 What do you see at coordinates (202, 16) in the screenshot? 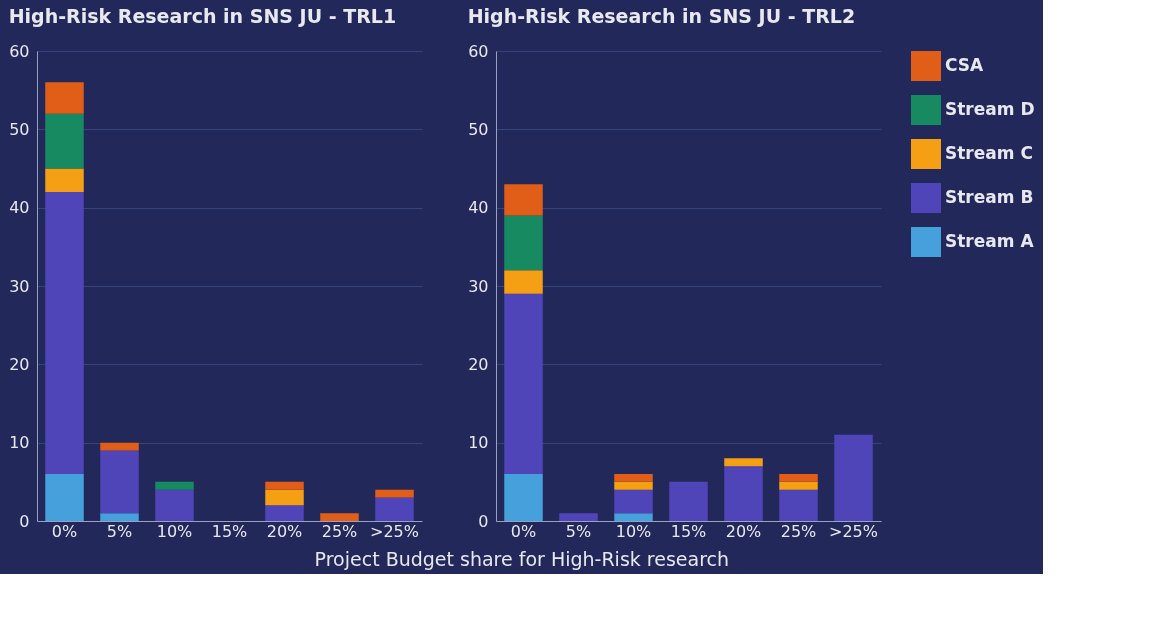
I see `chart-title: High-Risk Research in SNS JU - TRL1` at bounding box center [202, 16].